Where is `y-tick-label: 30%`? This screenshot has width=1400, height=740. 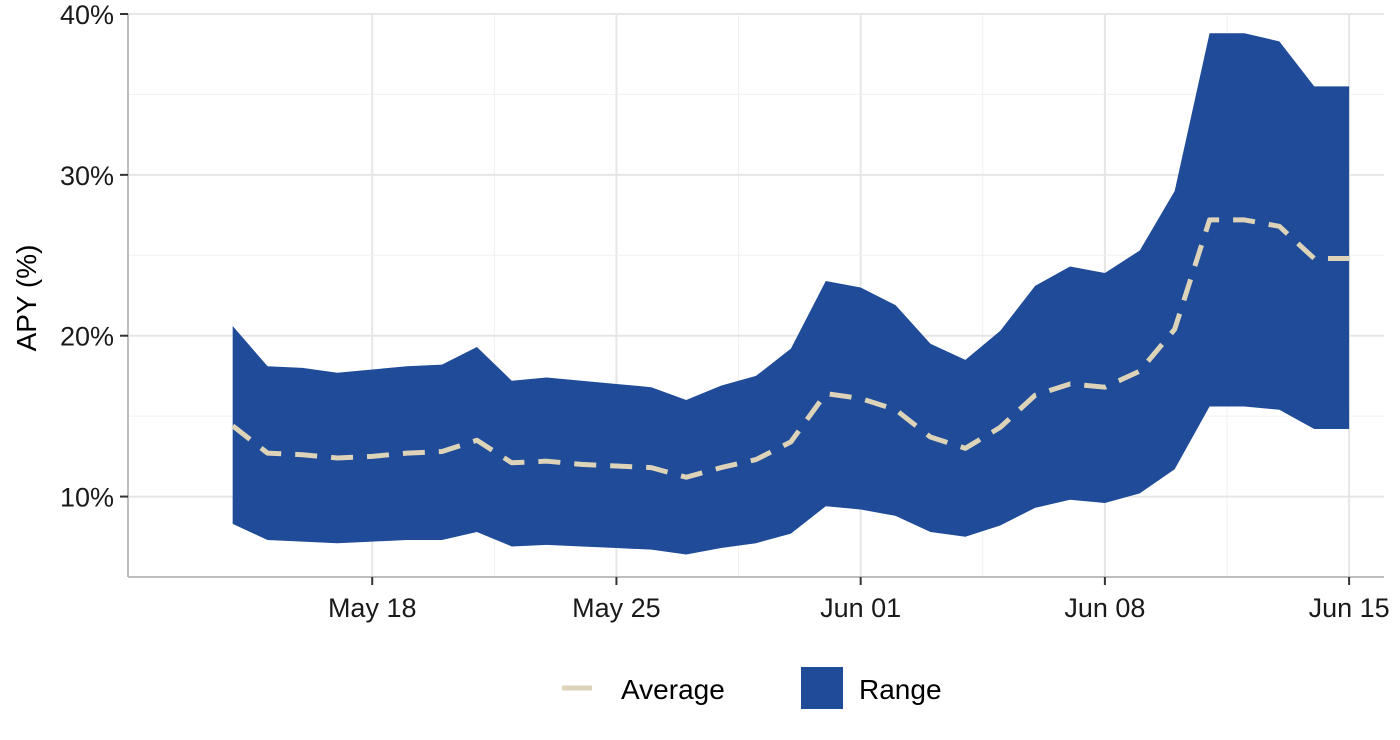
y-tick-label: 30% is located at coordinates (87, 176).